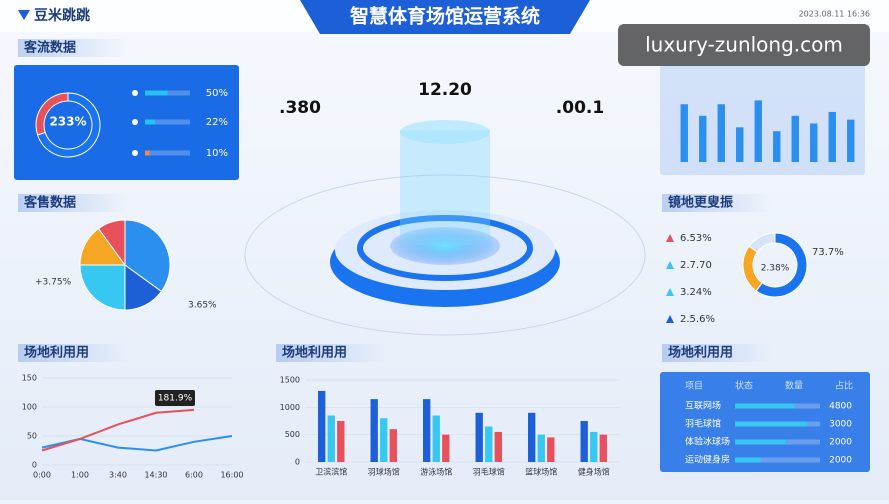  I want to click on x-tick-label: 6:00, so click(194, 475).